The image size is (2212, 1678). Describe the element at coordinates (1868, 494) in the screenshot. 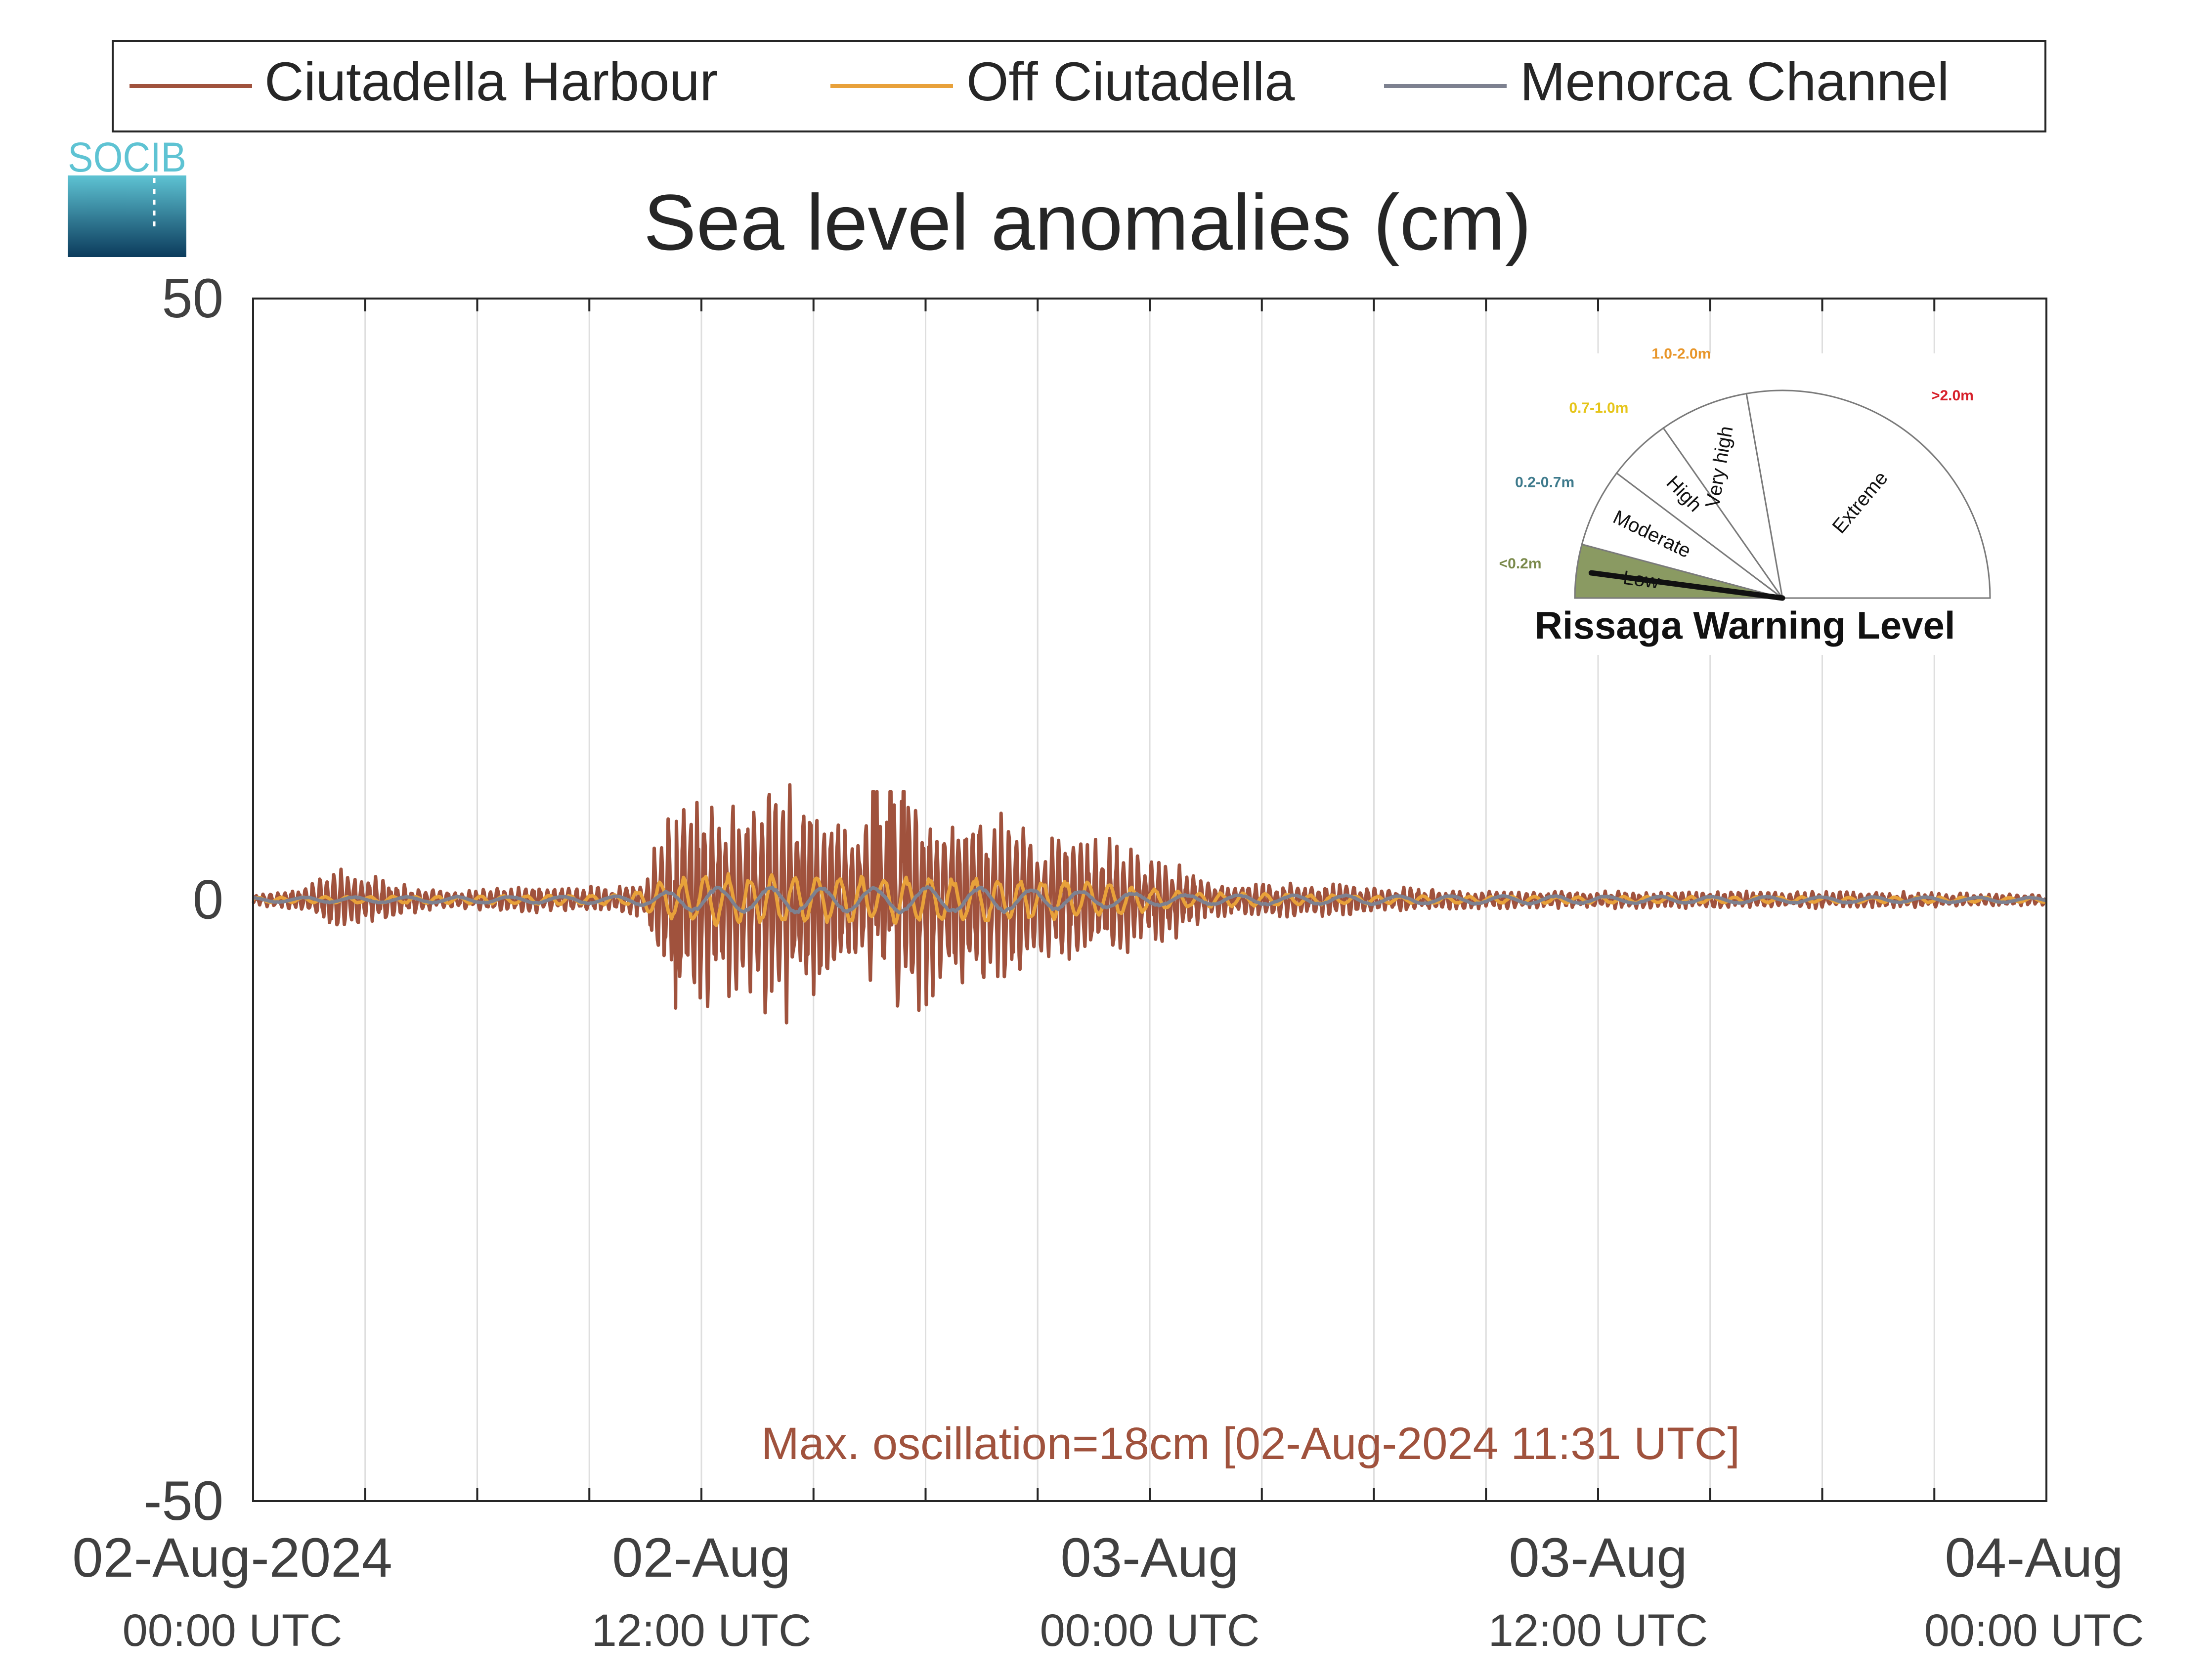

I see `gauge-sector-extreme` at that location.